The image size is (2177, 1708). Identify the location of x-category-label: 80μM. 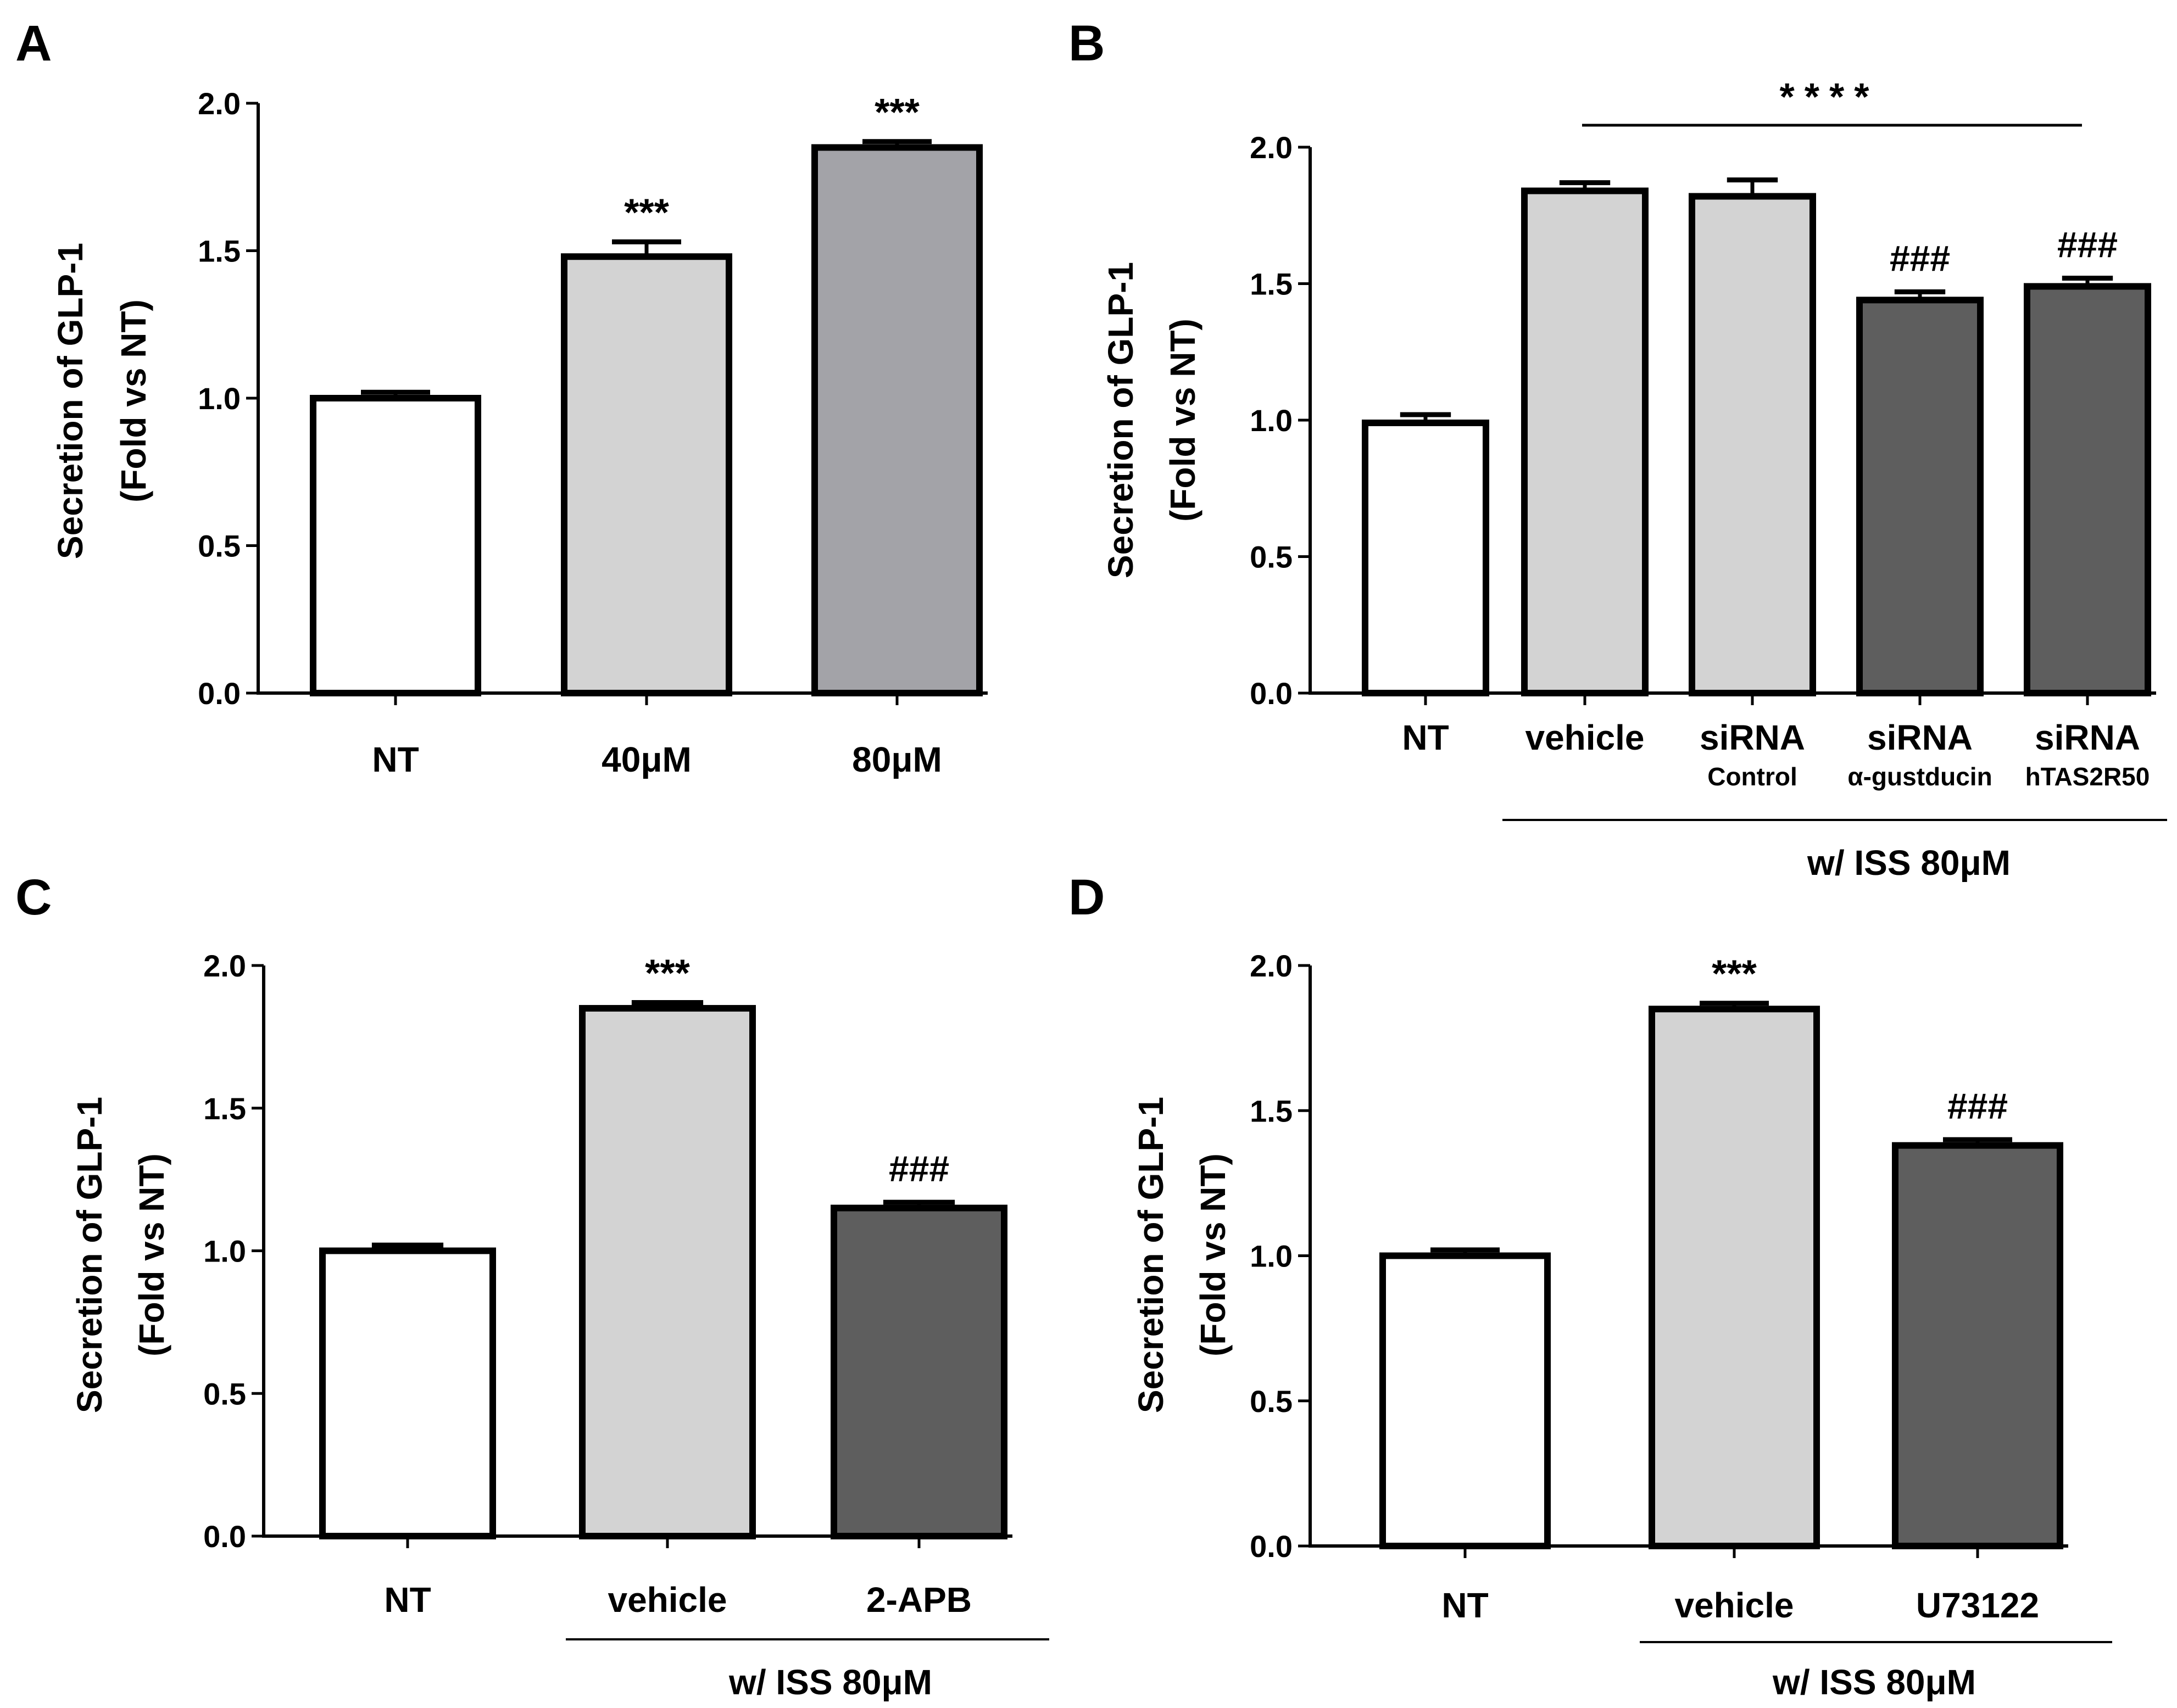
(897, 759).